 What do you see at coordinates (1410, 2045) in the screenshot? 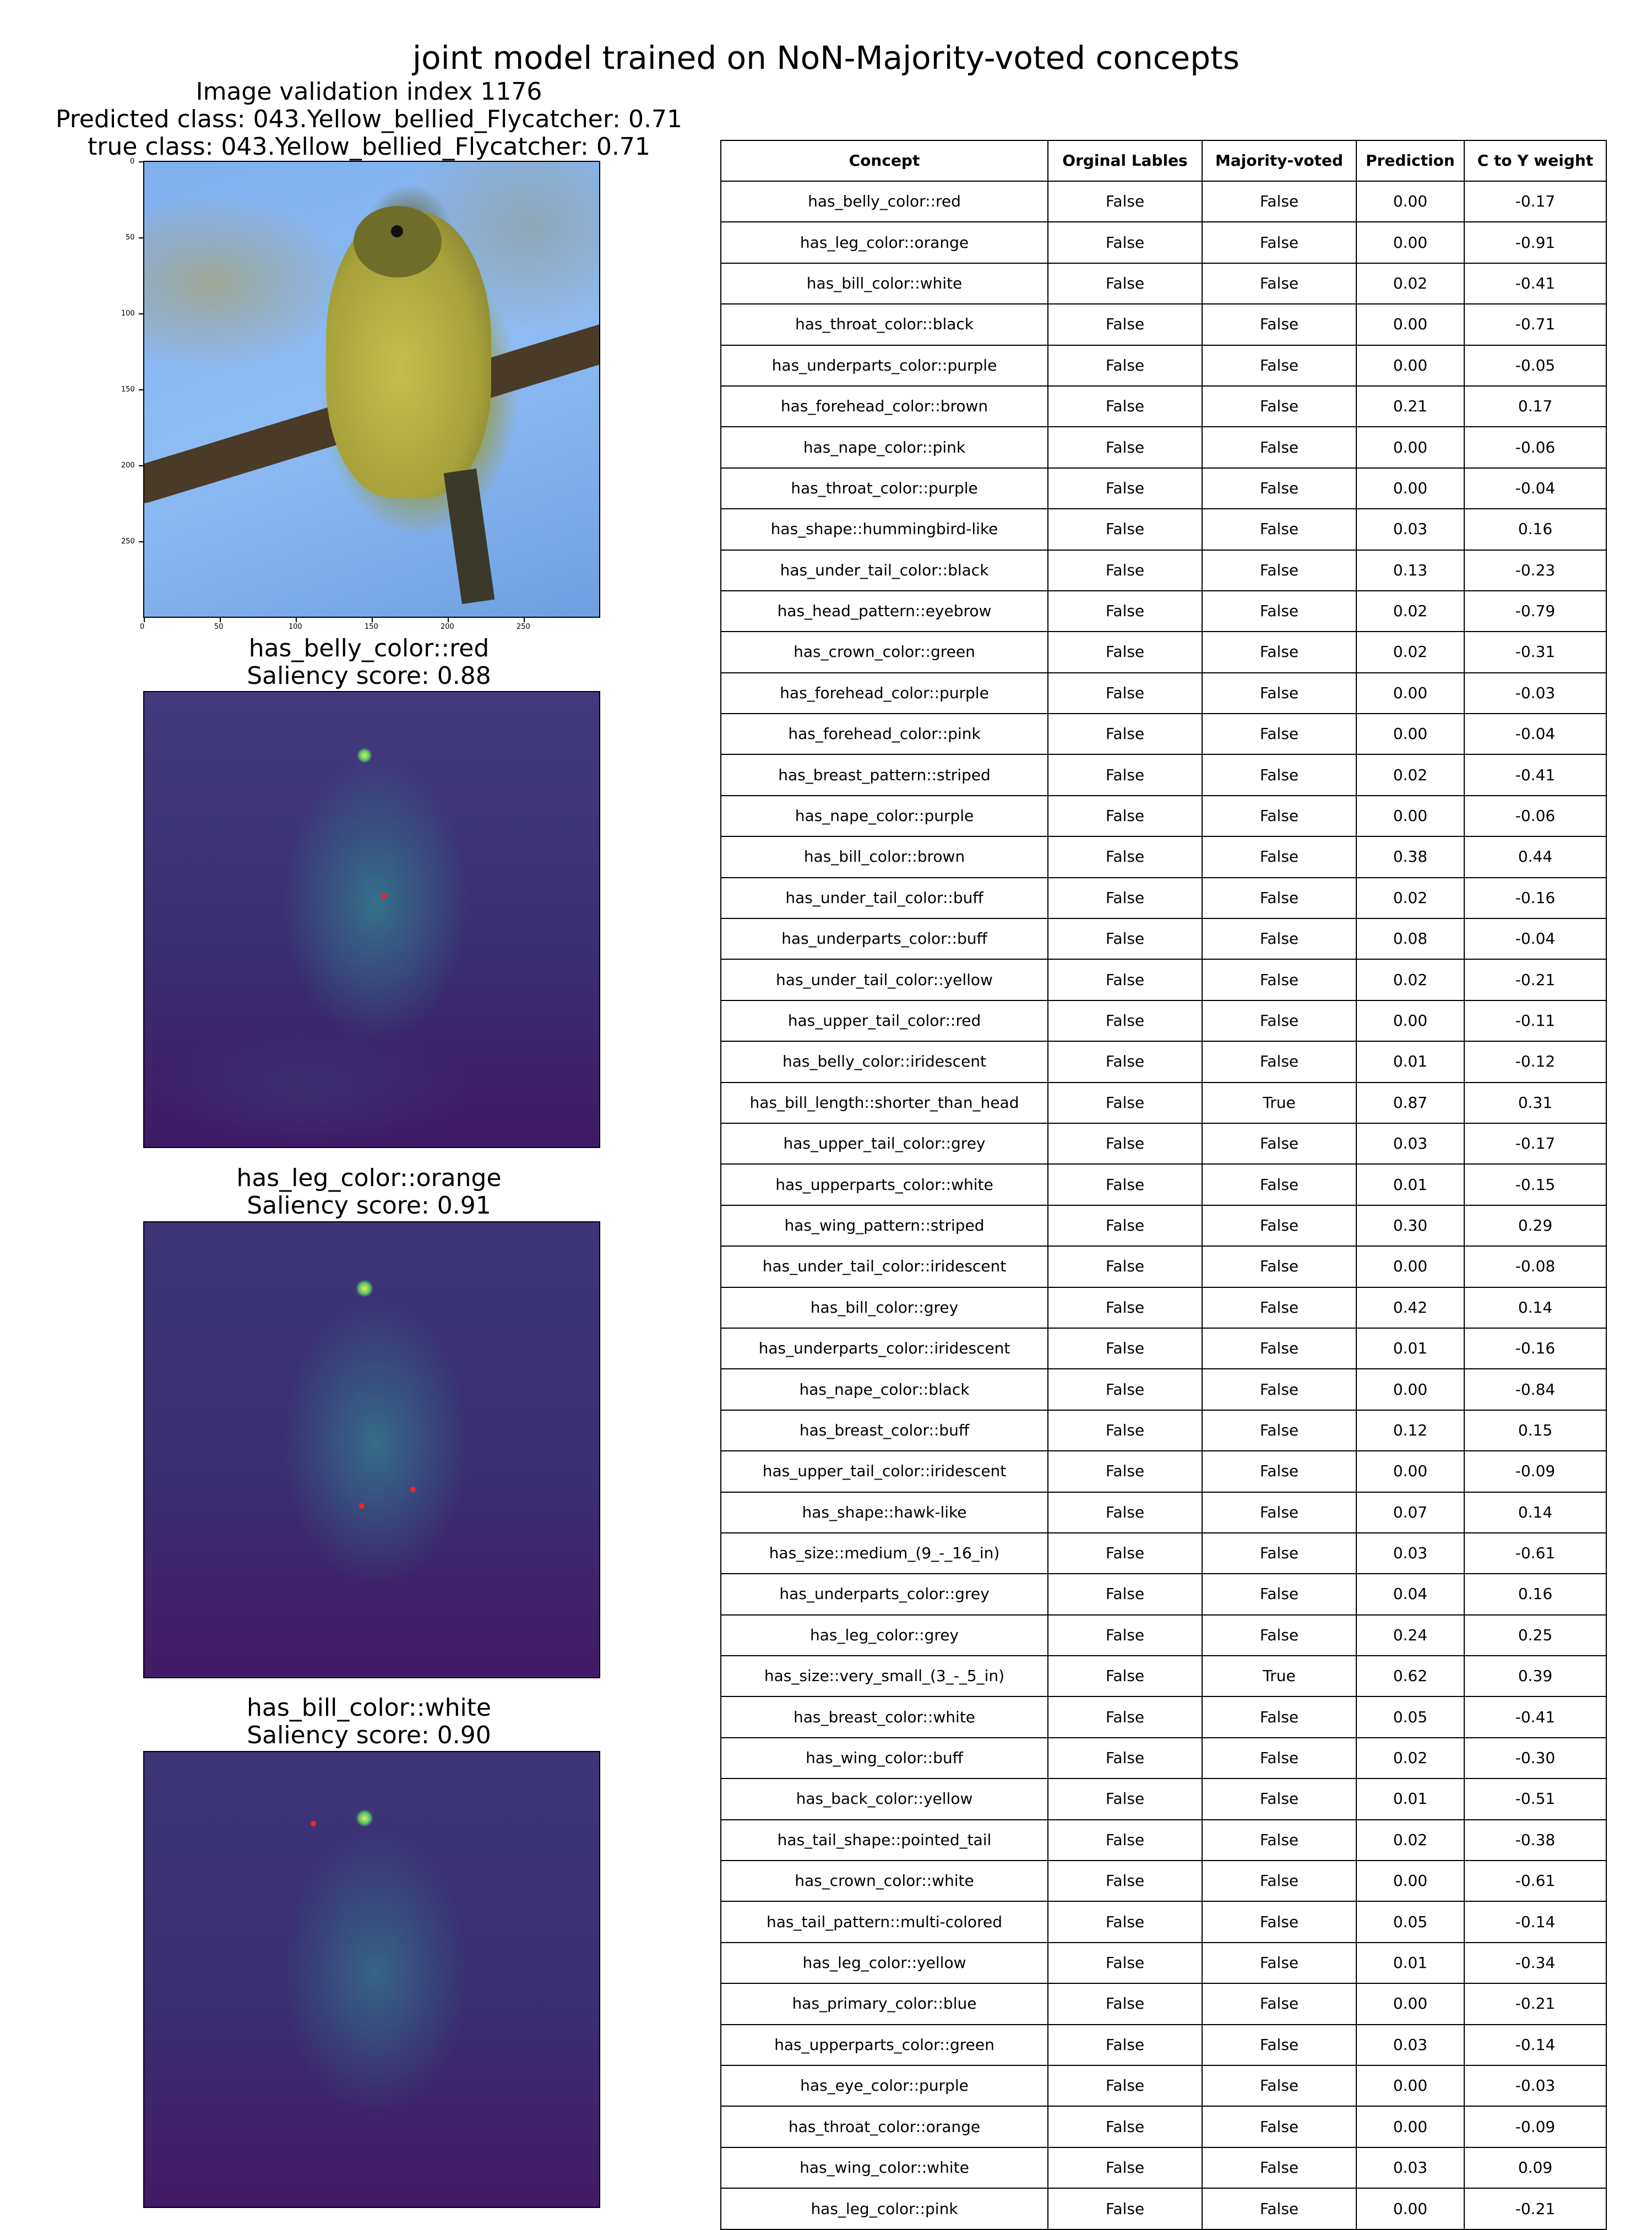
I see `cell-prediction: 0.03` at bounding box center [1410, 2045].